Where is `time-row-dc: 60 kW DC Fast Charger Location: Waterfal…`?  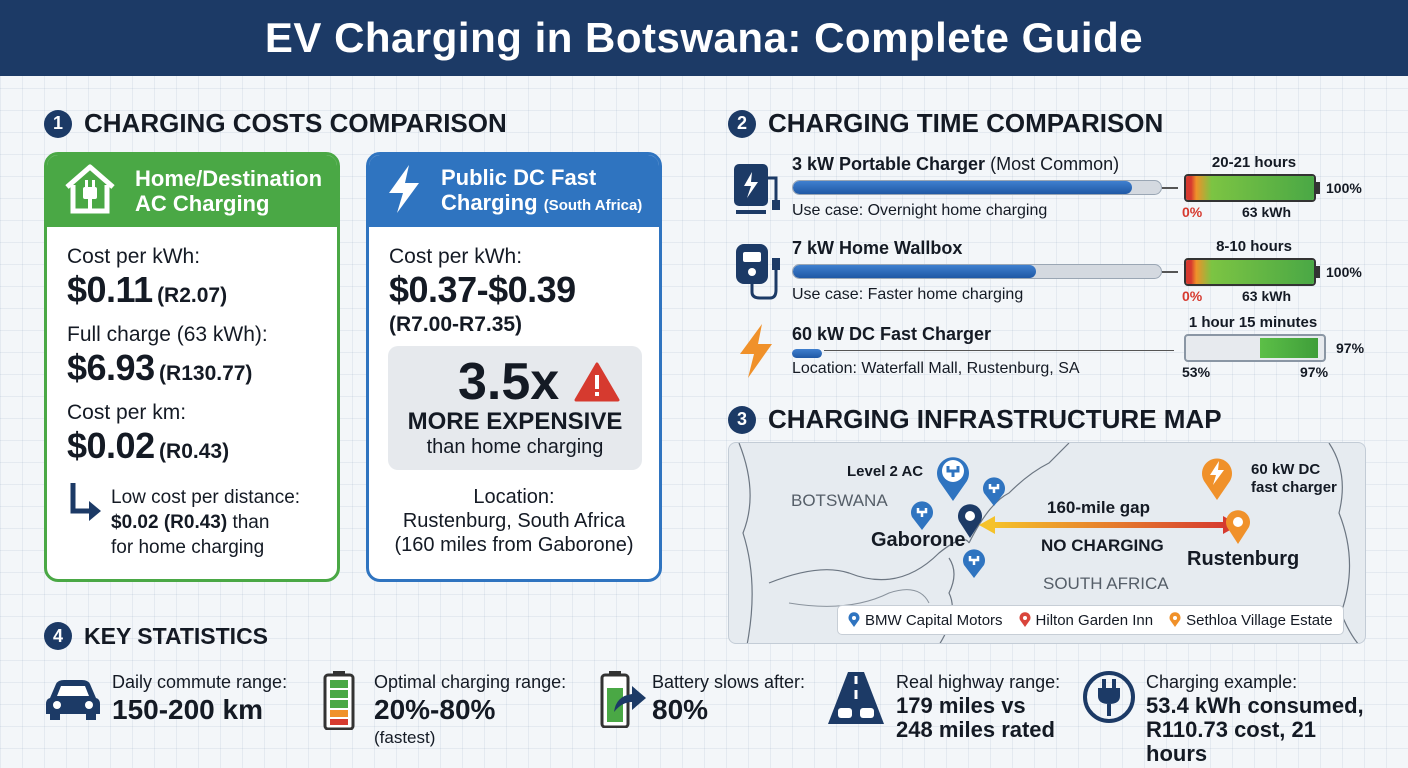 time-row-dc: 60 kW DC Fast Charger Location: Waterfal… is located at coordinates (1058, 351).